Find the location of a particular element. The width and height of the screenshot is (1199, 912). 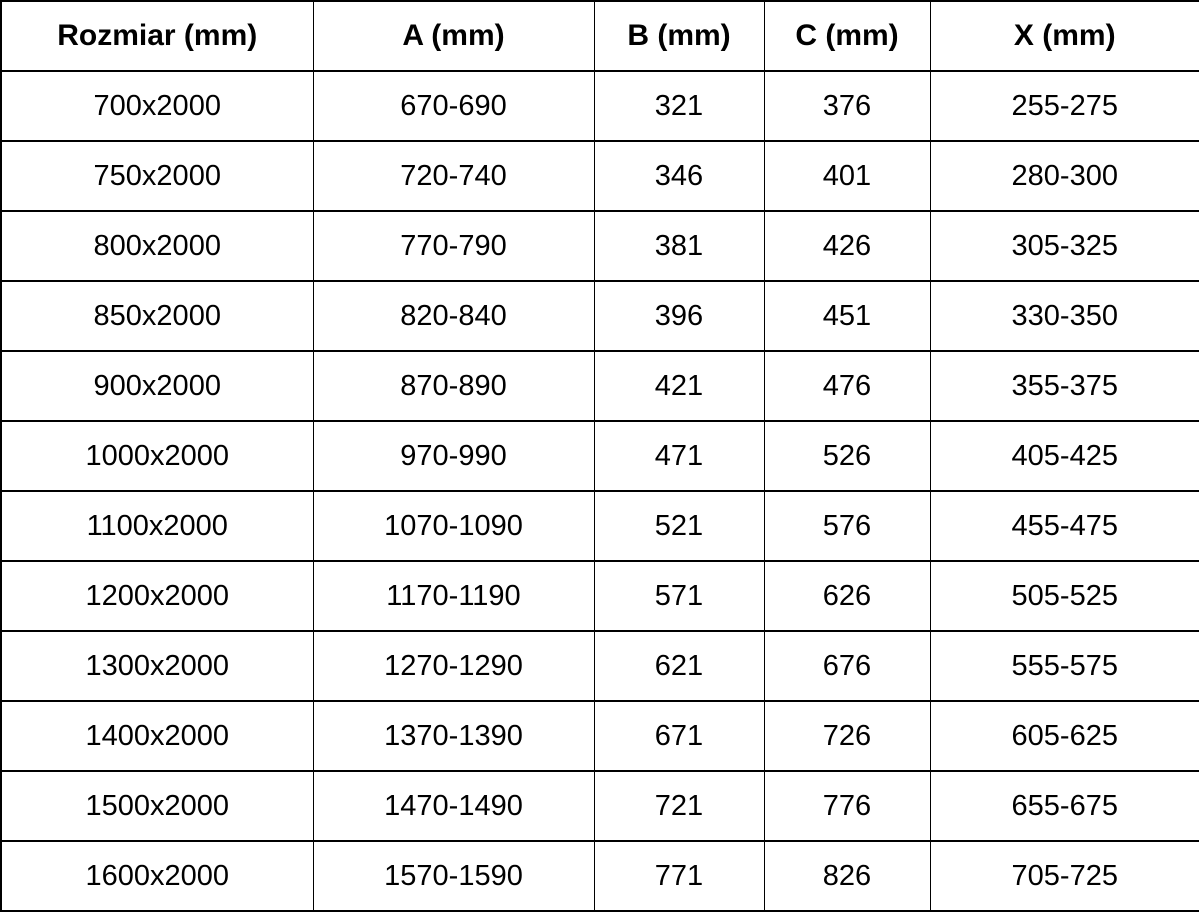

table-cell-b: 671 is located at coordinates (679, 736).